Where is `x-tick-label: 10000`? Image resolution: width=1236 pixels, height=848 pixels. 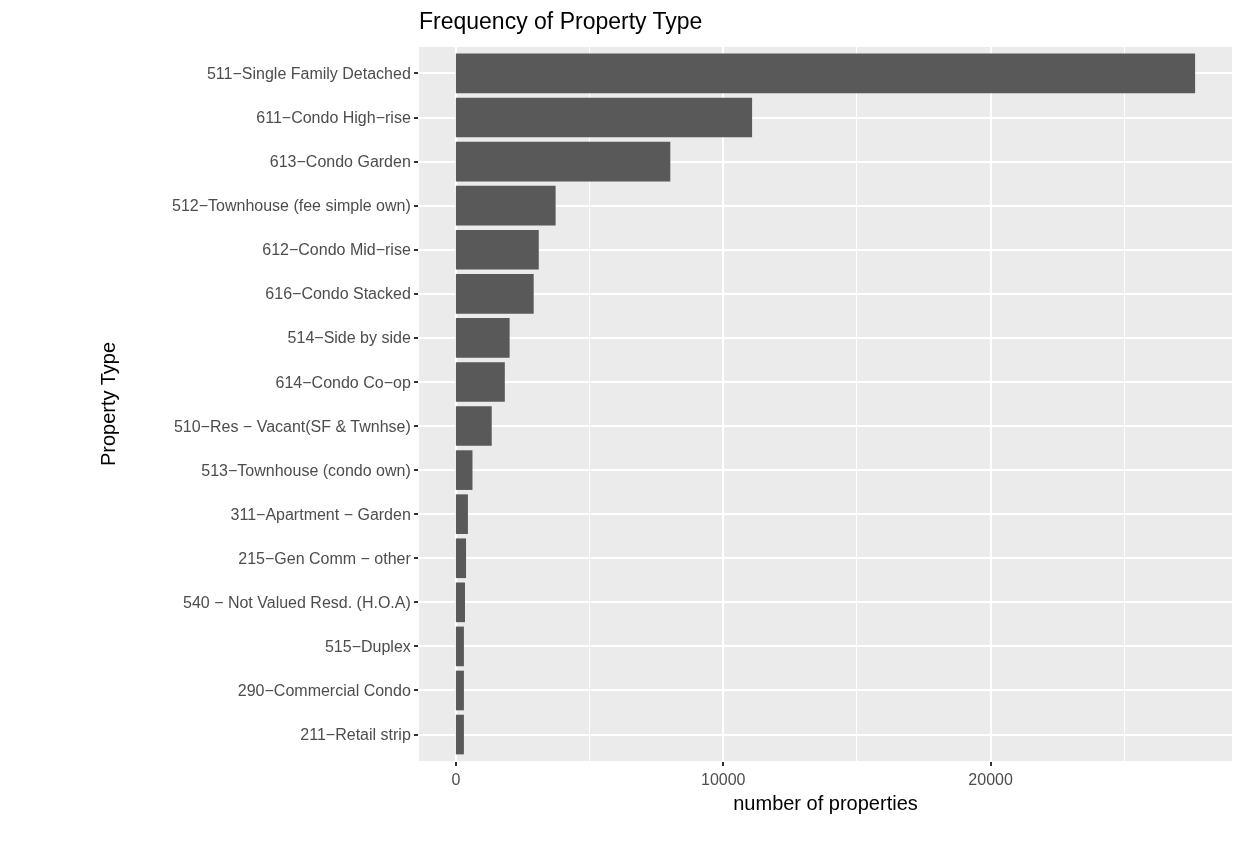
x-tick-label: 10000 is located at coordinates (723, 780).